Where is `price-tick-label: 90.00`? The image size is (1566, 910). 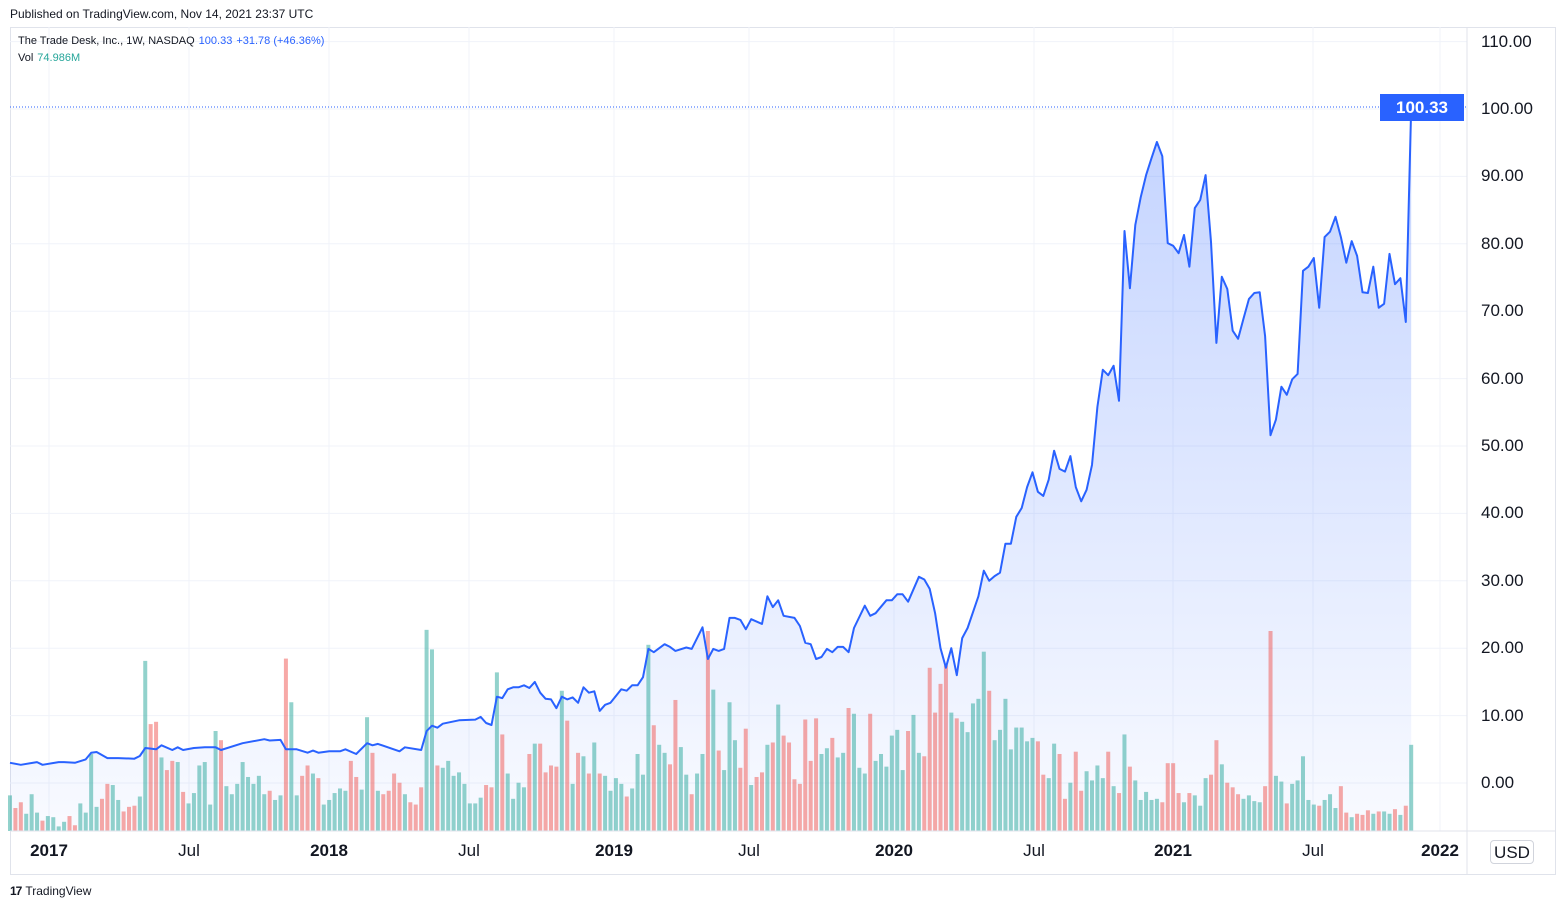
price-tick-label: 90.00 is located at coordinates (1502, 176).